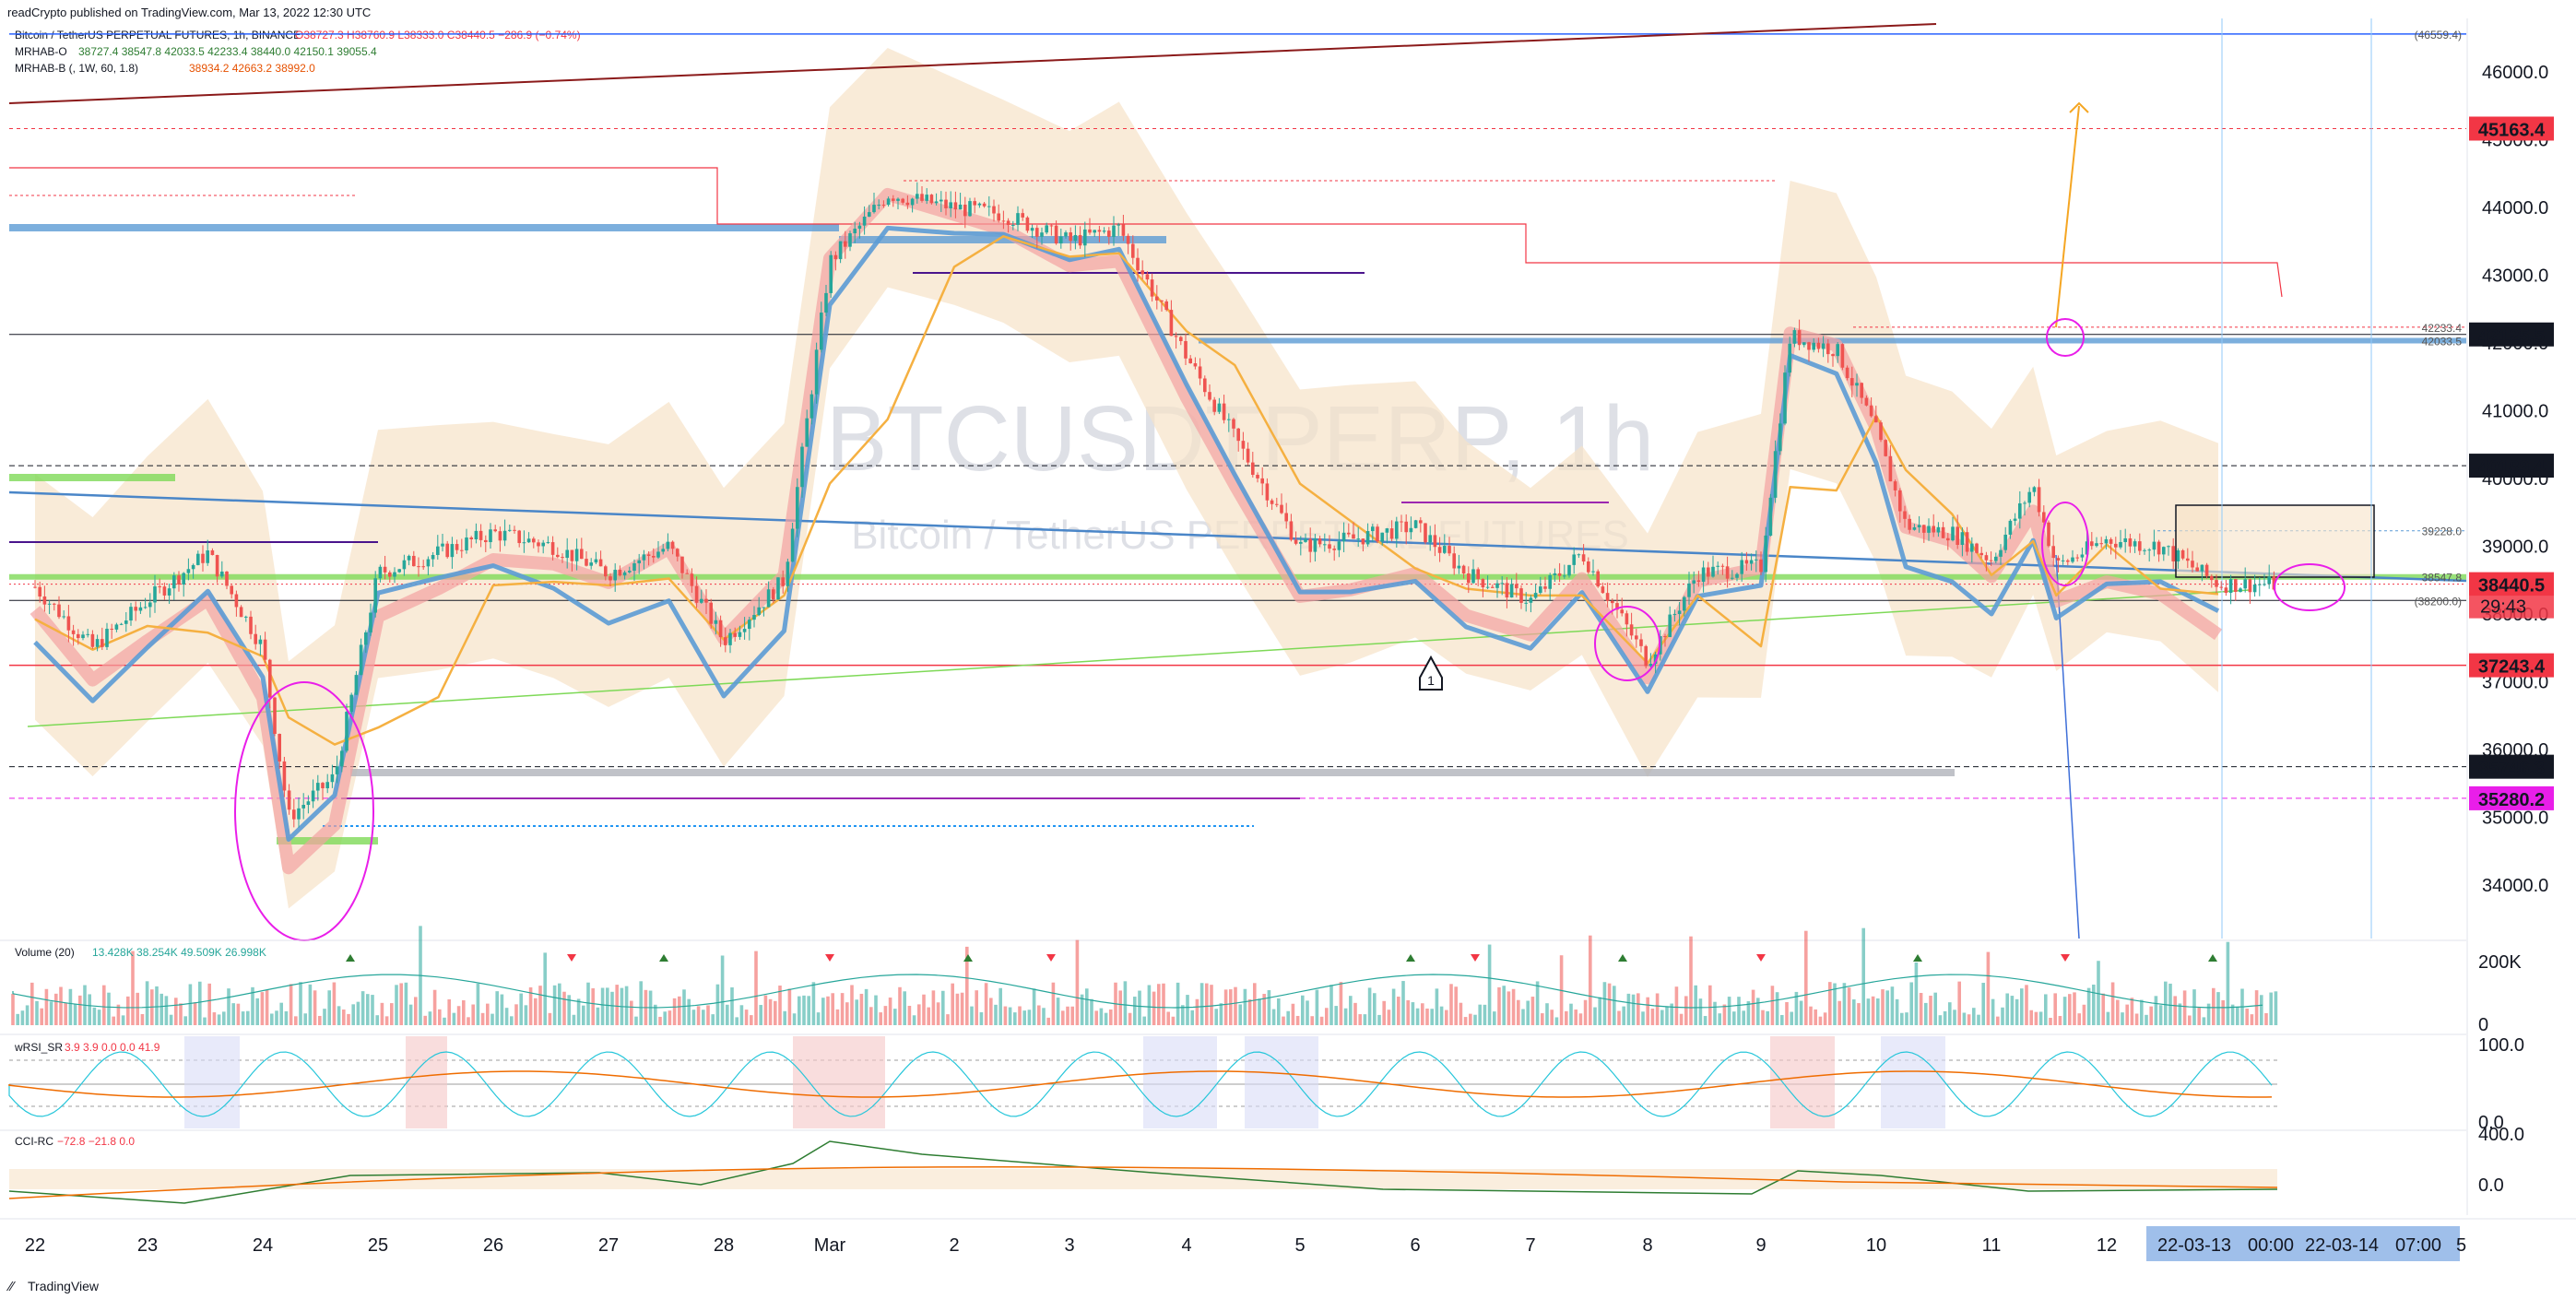 The image size is (2576, 1299). I want to click on cci-pane, so click(1233, 1166).